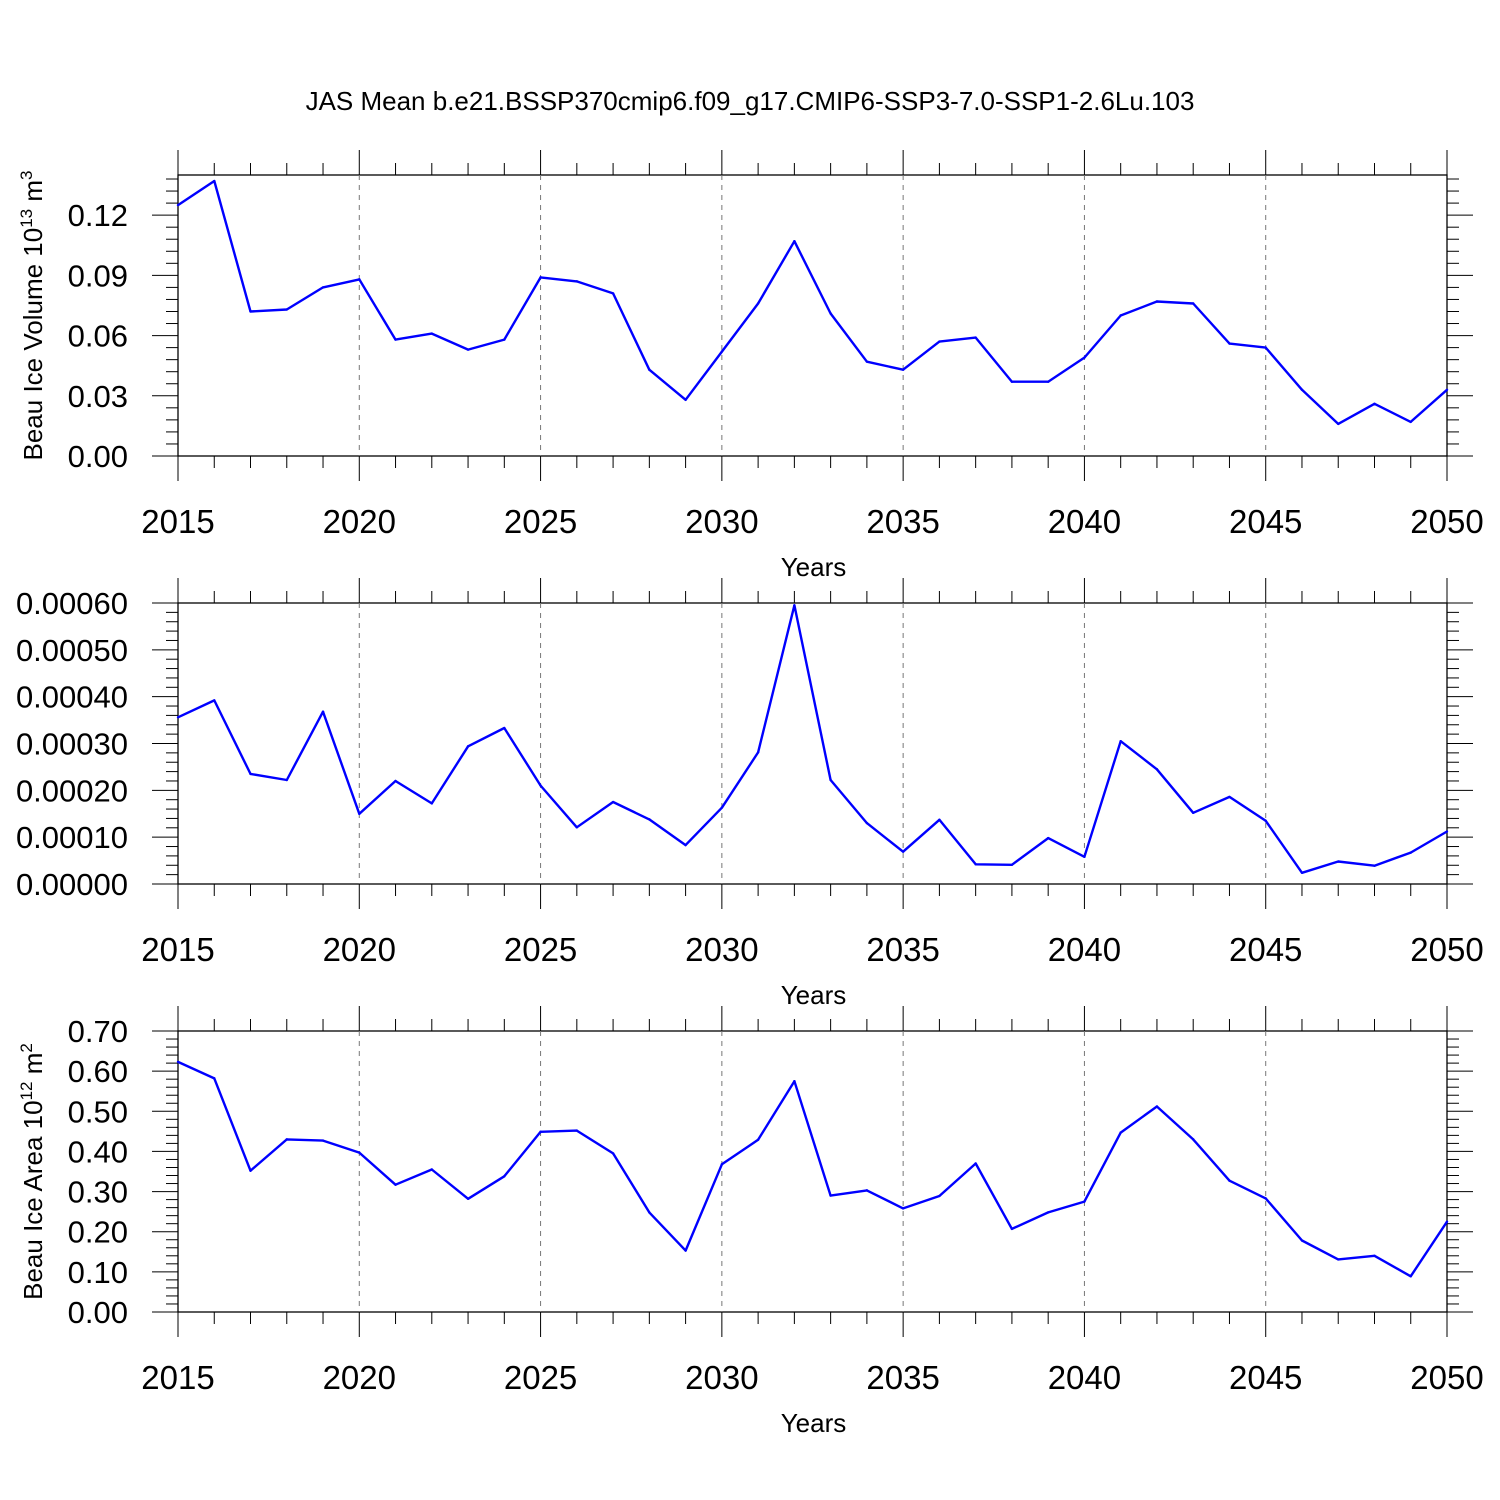  I want to click on x-tick-label: 2015, so click(177, 521).